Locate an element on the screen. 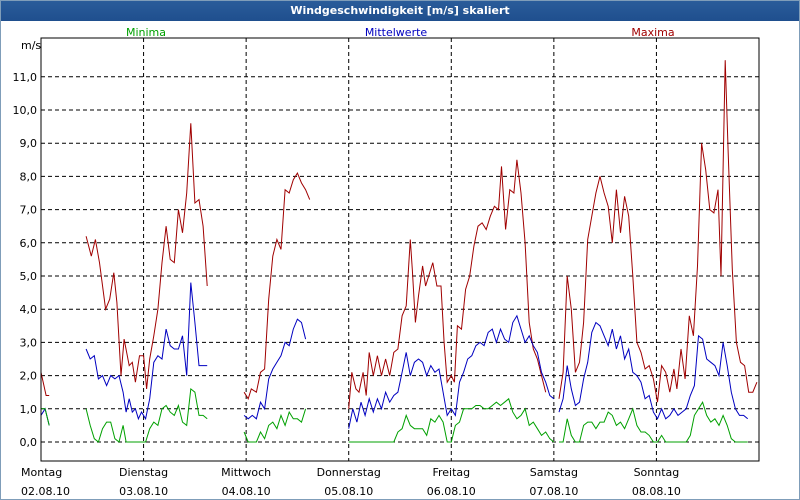 The width and height of the screenshot is (800, 500). x-date-label: 08.08.10 is located at coordinates (656, 491).